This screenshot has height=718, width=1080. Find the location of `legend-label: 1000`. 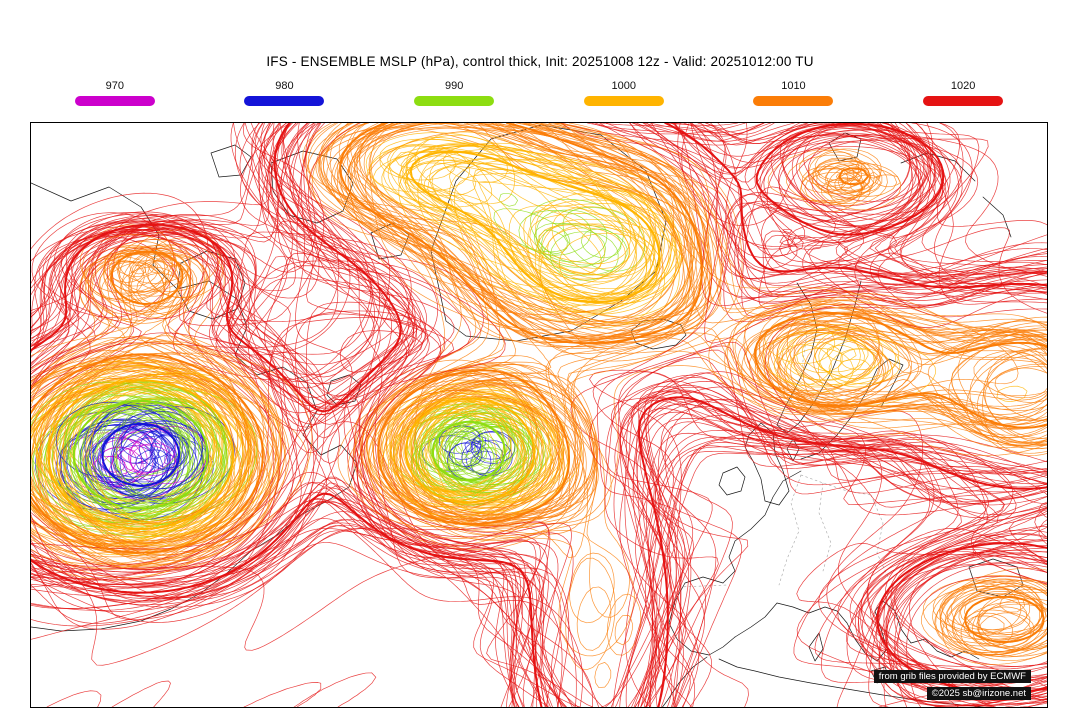

legend-label: 1000 is located at coordinates (624, 86).